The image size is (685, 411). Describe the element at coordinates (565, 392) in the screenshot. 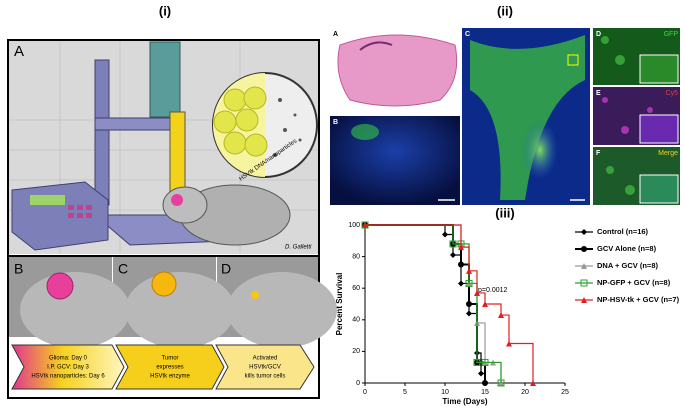

I see `x-tick-label: 25` at that location.